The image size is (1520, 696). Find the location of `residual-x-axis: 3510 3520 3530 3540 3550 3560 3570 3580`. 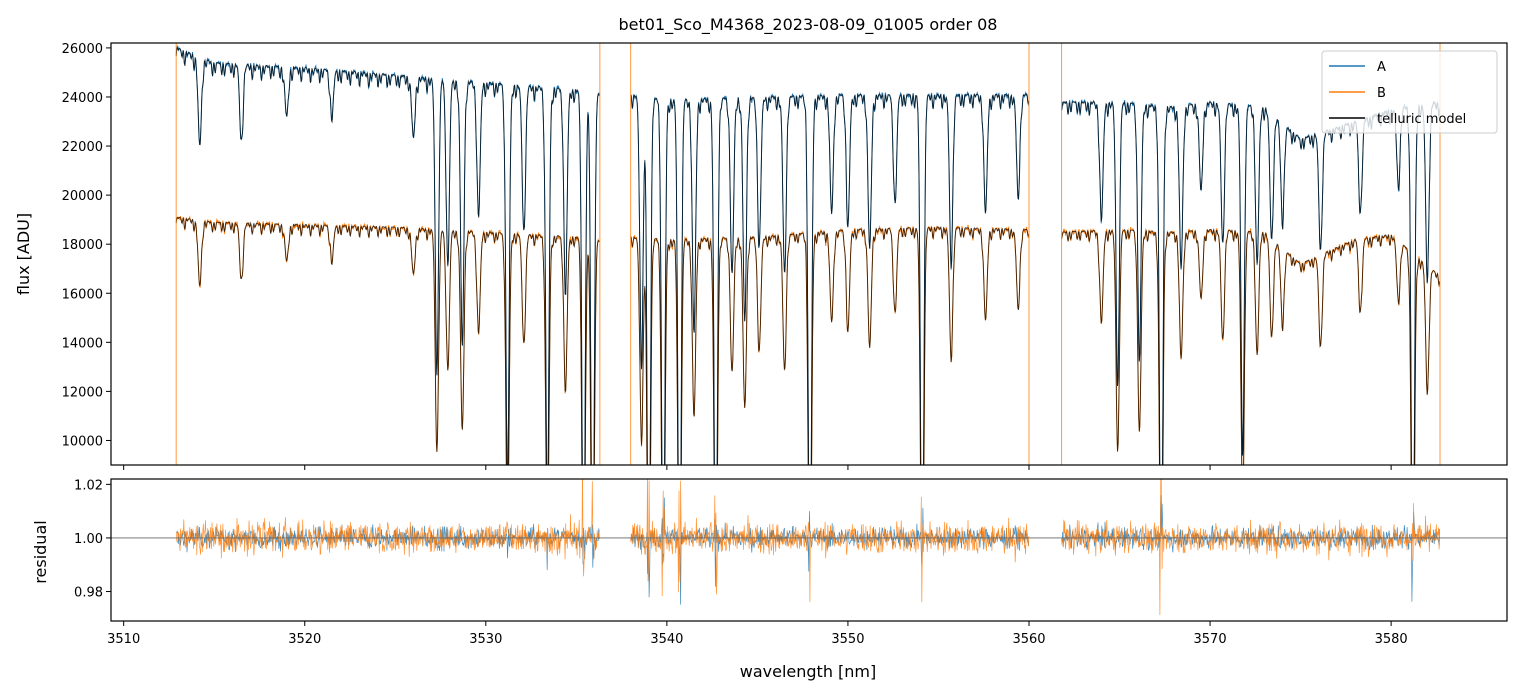

residual-x-axis: 3510 3520 3530 3540 3550 3560 3570 3580 is located at coordinates (757, 634).